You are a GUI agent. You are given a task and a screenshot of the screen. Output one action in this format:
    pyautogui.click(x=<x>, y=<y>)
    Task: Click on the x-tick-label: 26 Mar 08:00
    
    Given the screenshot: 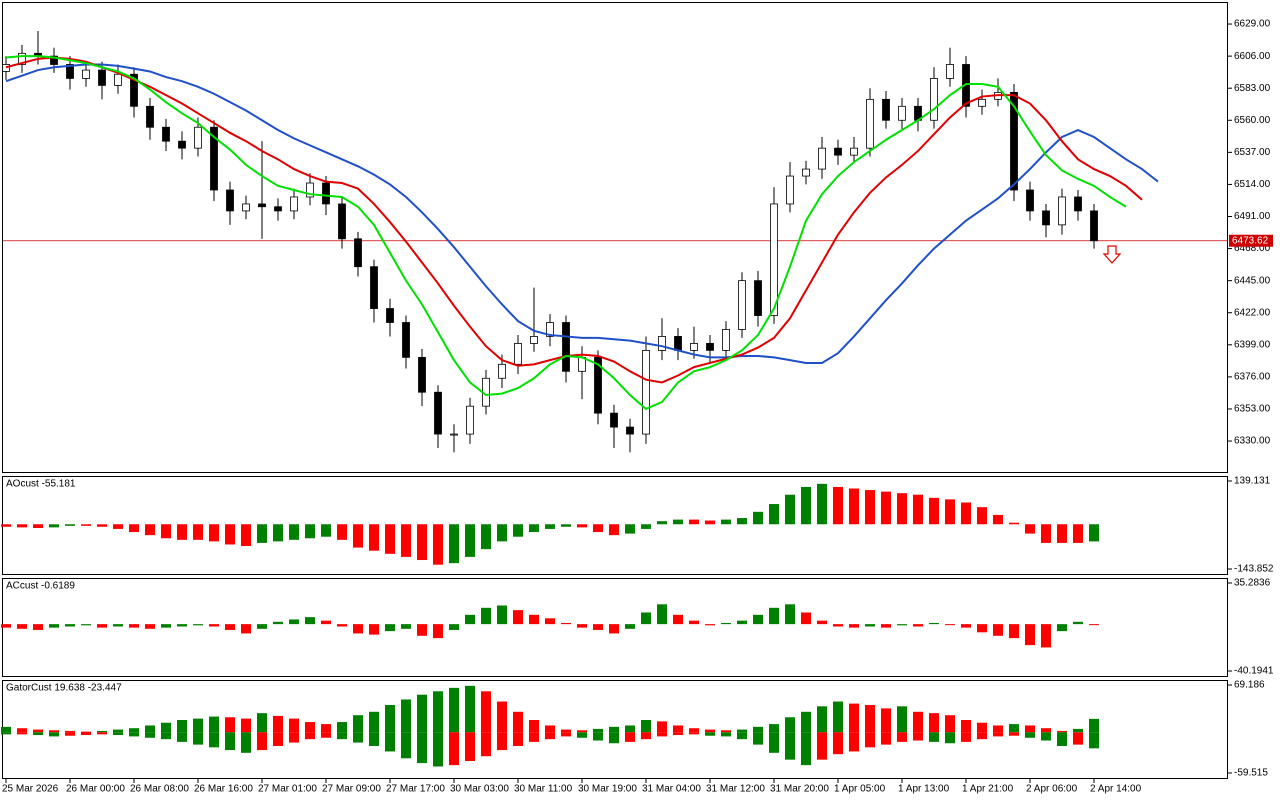 What is the action you would take?
    pyautogui.click(x=159, y=789)
    